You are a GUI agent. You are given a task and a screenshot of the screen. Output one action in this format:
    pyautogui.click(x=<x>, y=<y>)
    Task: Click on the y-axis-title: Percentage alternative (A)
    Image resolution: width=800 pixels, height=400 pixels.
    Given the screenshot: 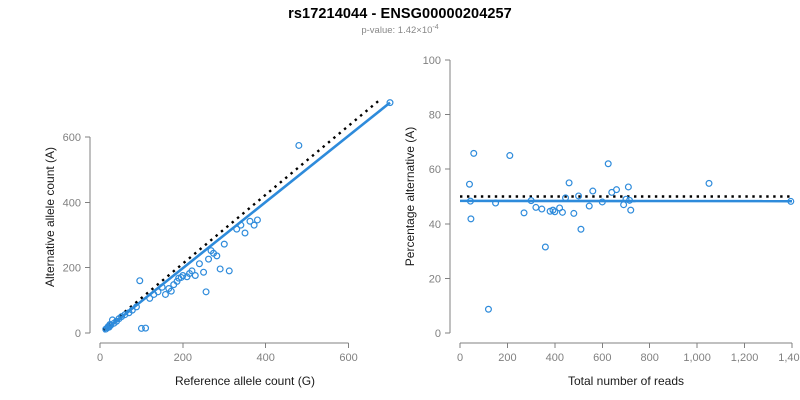 What is the action you would take?
    pyautogui.click(x=410, y=196)
    